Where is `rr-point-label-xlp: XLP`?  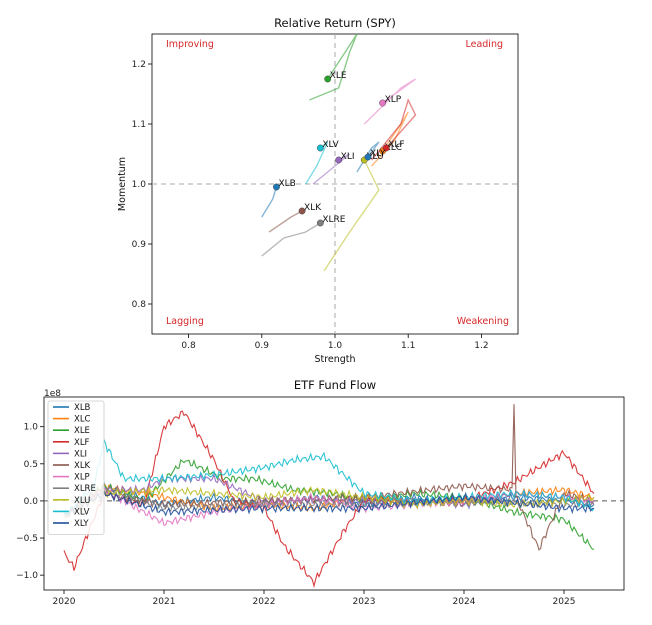 rr-point-label-xlp: XLP is located at coordinates (393, 100).